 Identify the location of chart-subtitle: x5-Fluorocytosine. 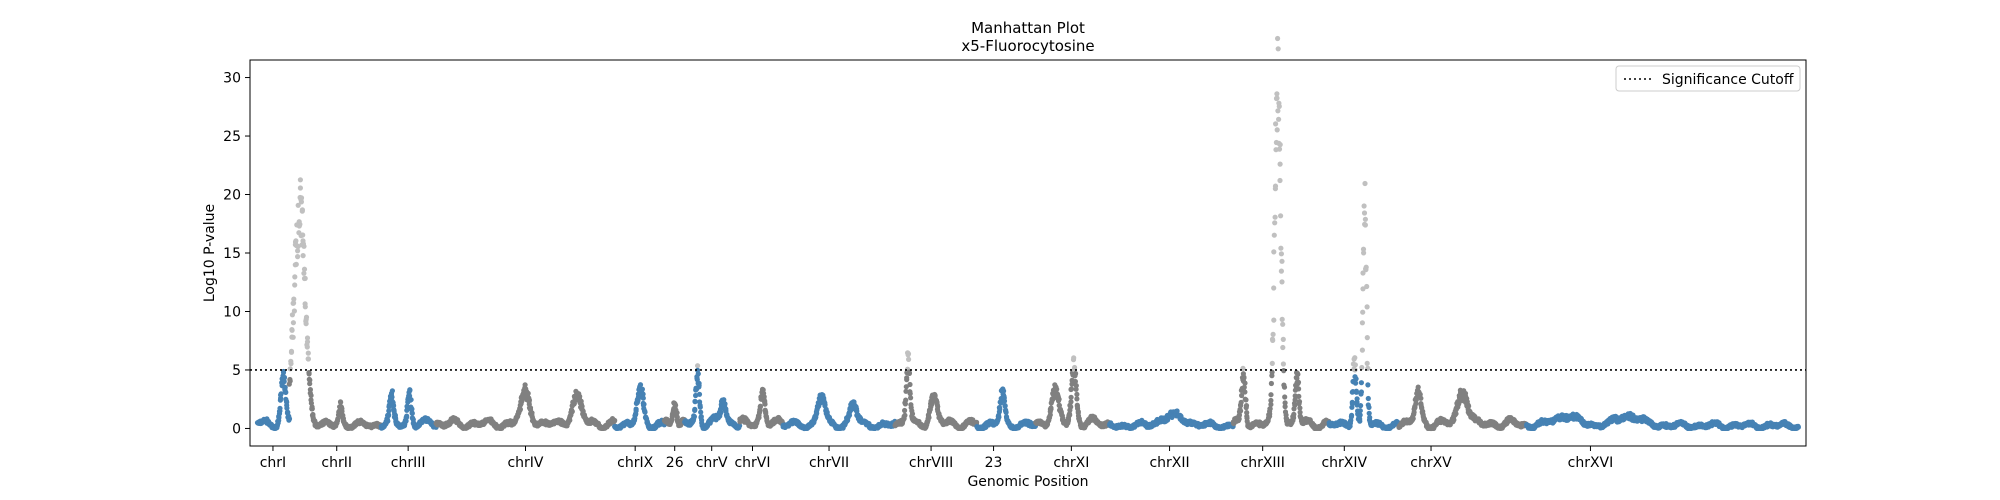
(1027, 46).